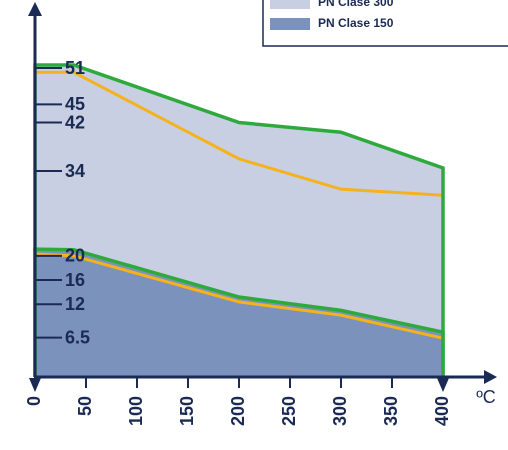 Image resolution: width=508 pixels, height=450 pixels. Describe the element at coordinates (75, 104) in the screenshot. I see `y-tick-label: 45` at that location.